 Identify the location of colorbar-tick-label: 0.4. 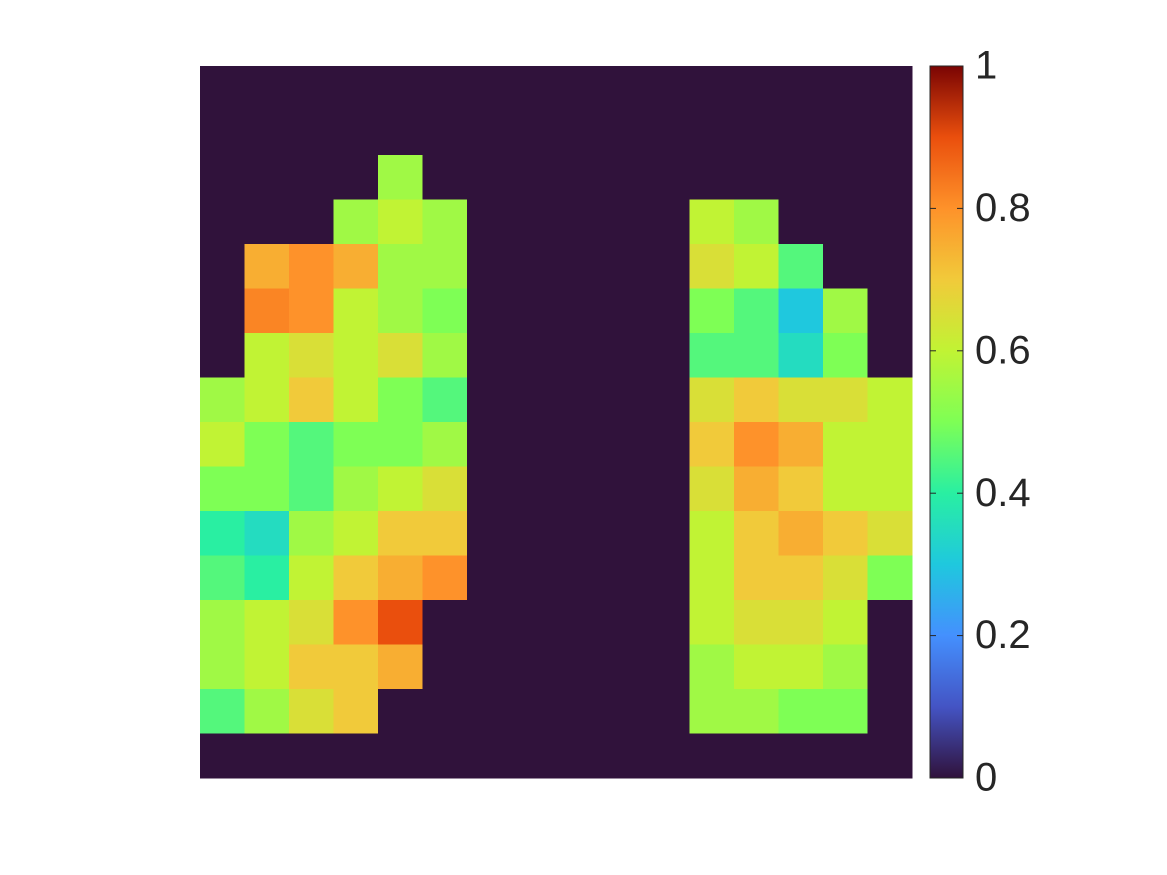
(1003, 493).